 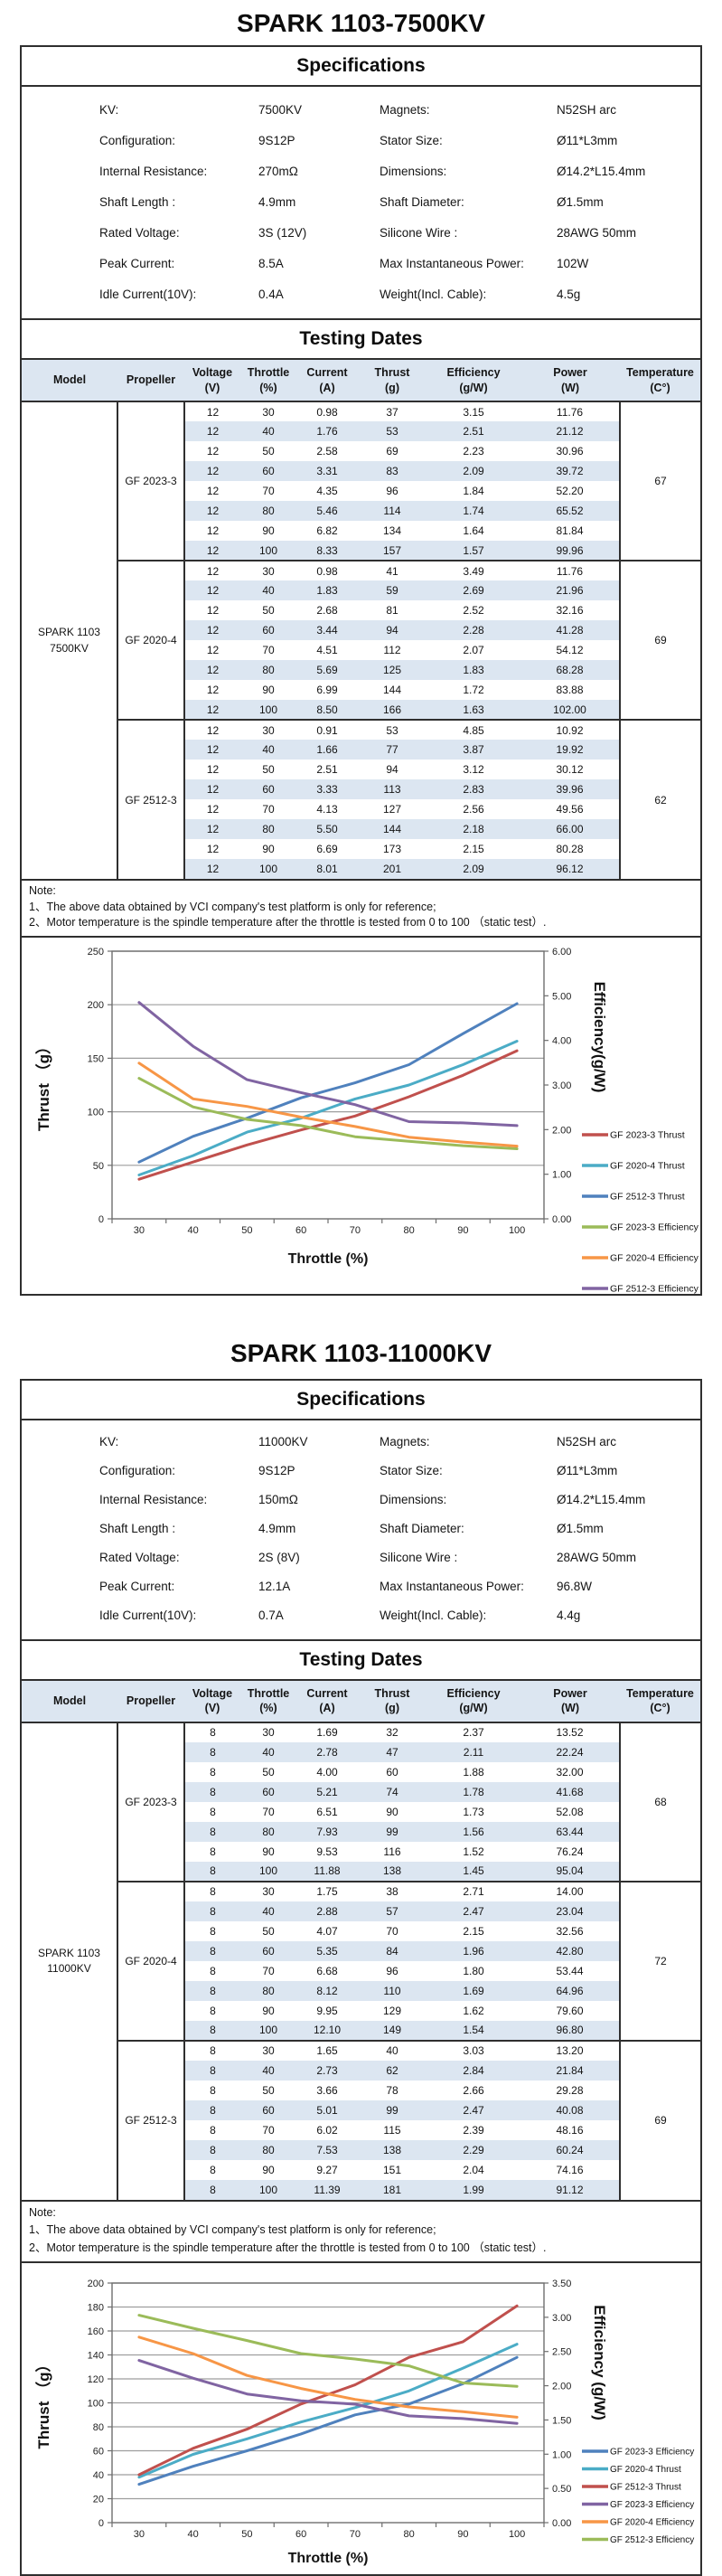 What do you see at coordinates (561, 952) in the screenshot?
I see `right-tick-label: 6.00` at bounding box center [561, 952].